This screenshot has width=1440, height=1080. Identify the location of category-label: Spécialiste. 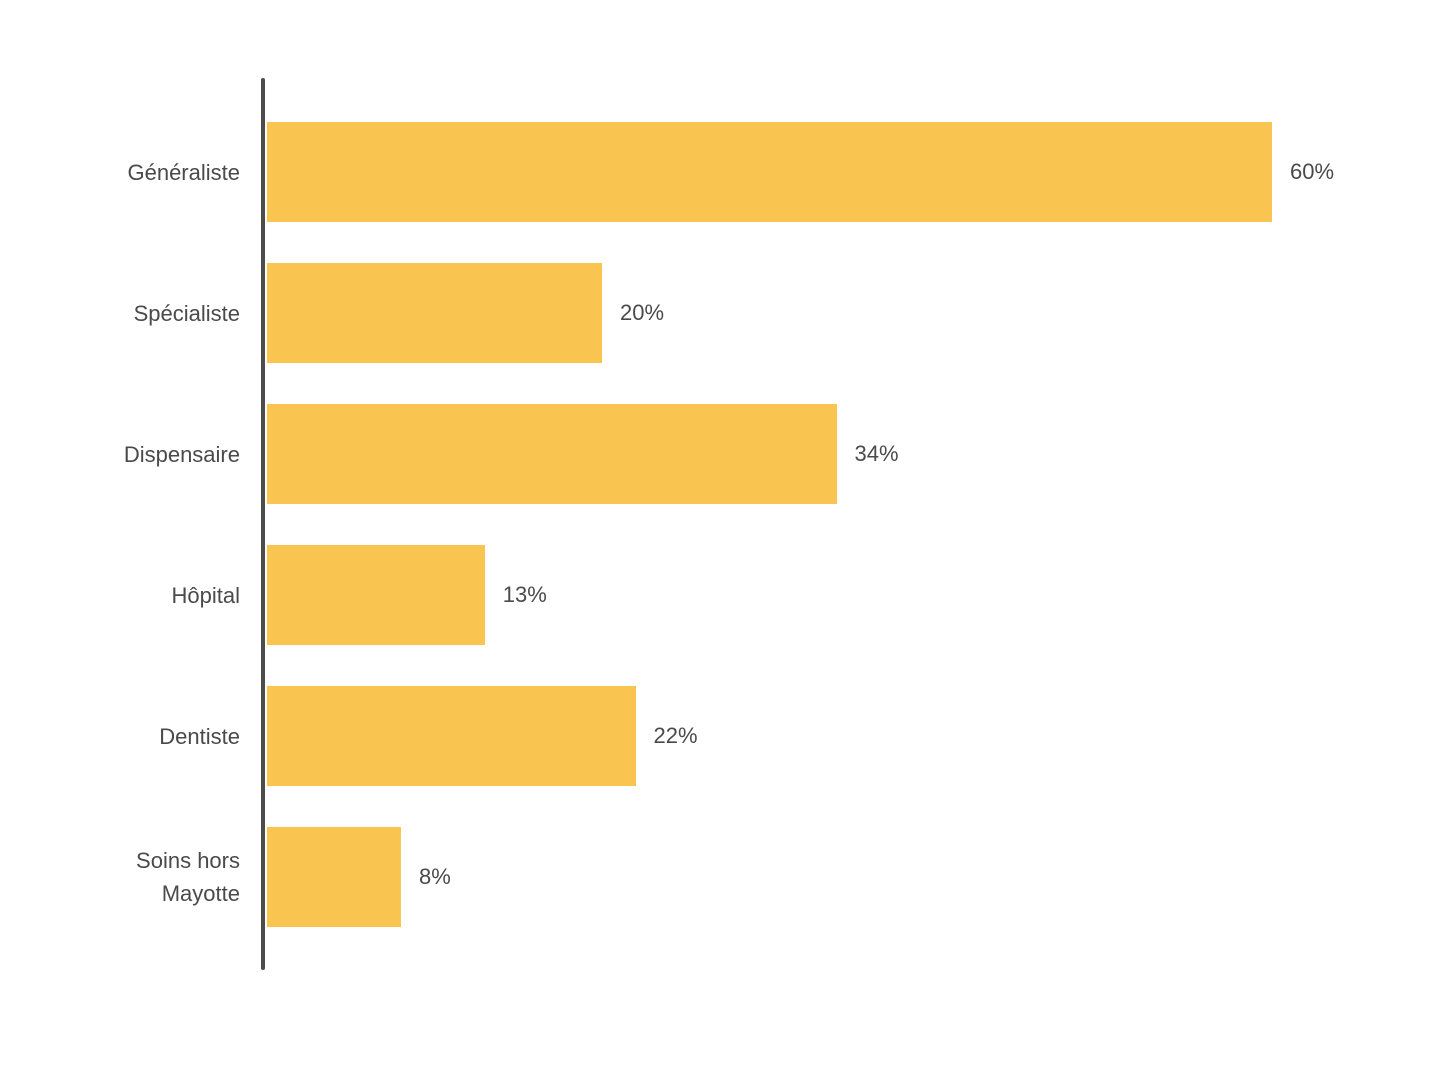
(186, 313).